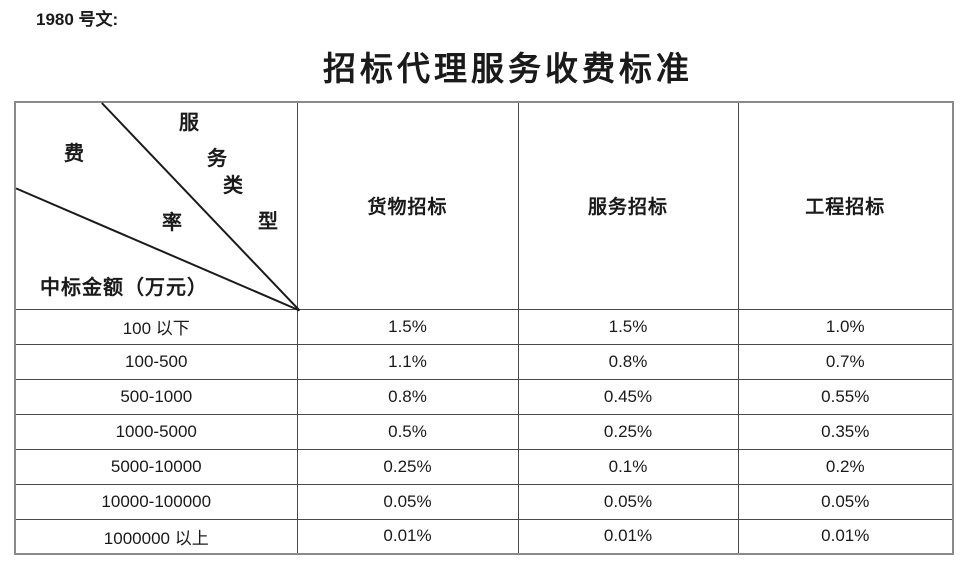  What do you see at coordinates (508, 70) in the screenshot?
I see `page-title: 招标代理服务收费标准` at bounding box center [508, 70].